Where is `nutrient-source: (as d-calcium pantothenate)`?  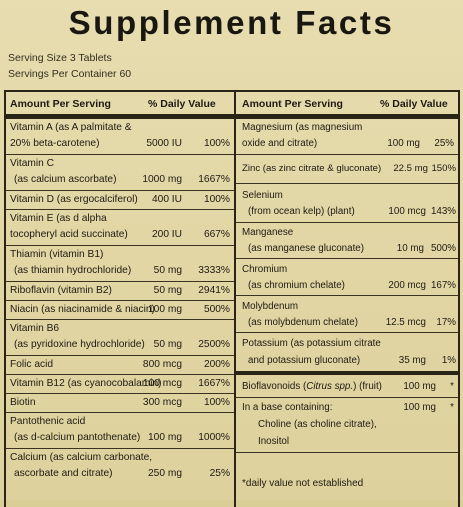 nutrient-source: (as d-calcium pantothenate) is located at coordinates (77, 437).